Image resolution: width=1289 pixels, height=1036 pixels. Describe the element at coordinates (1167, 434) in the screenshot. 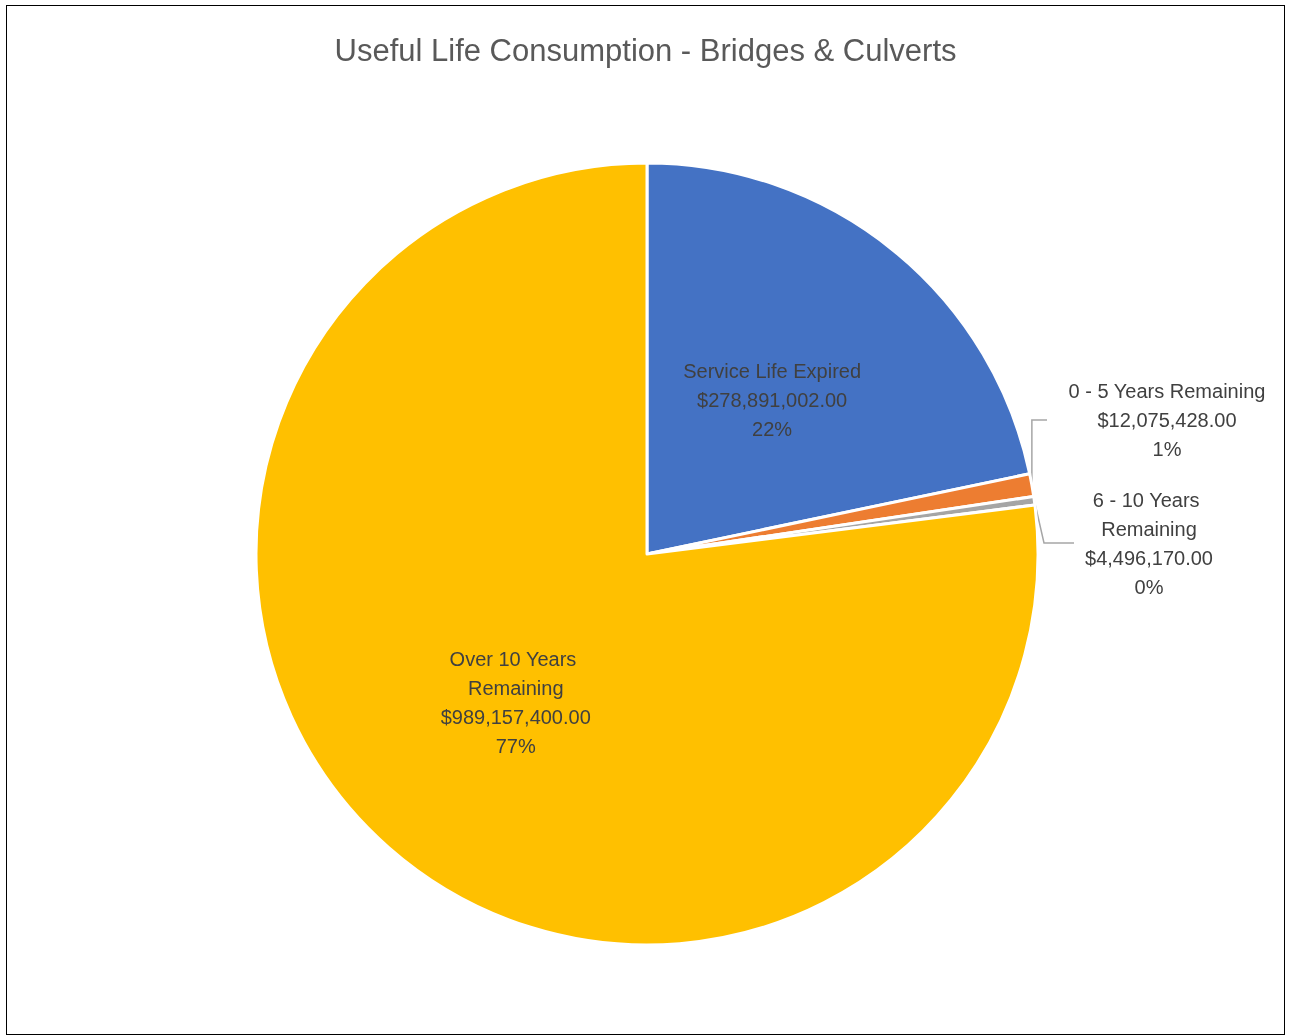

I see `data-label: $12,075,428.00 1%` at that location.